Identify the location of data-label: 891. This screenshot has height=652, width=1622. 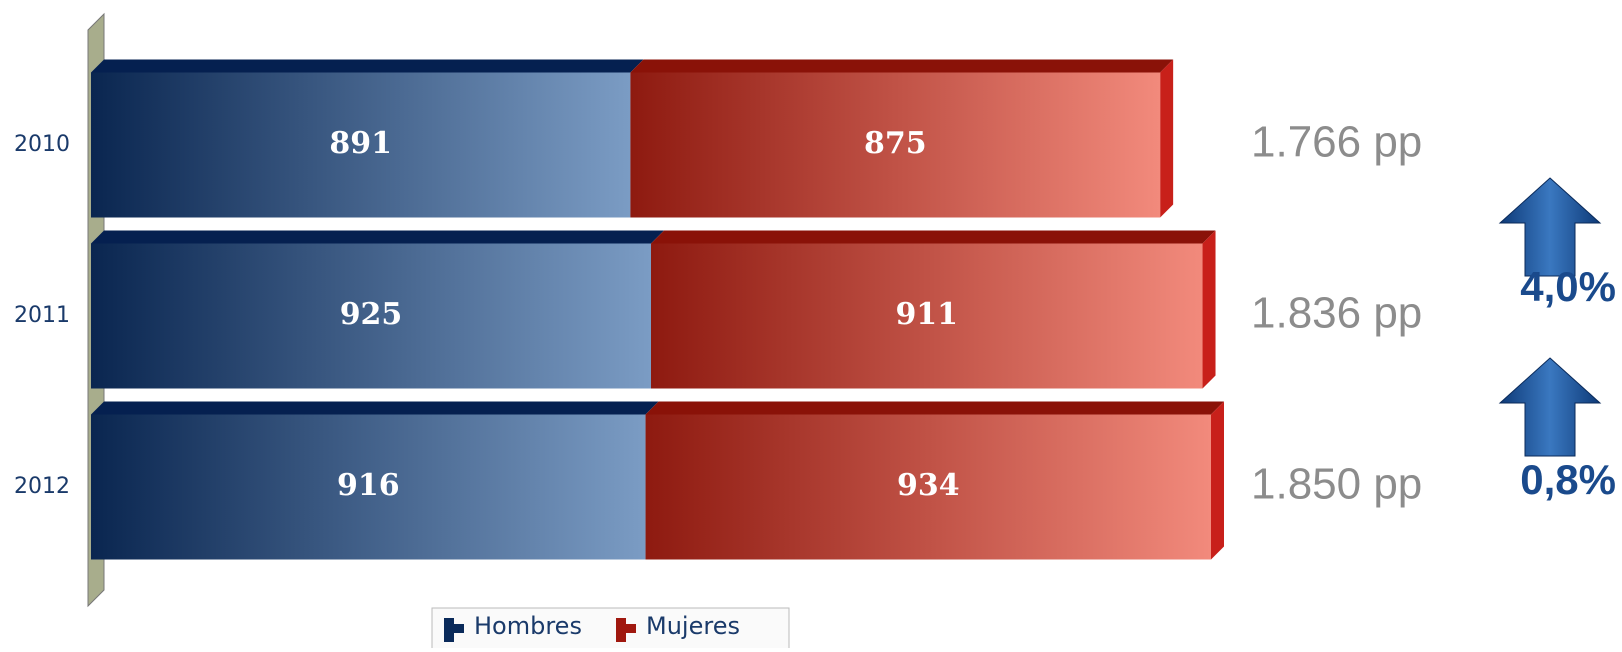
(360, 143).